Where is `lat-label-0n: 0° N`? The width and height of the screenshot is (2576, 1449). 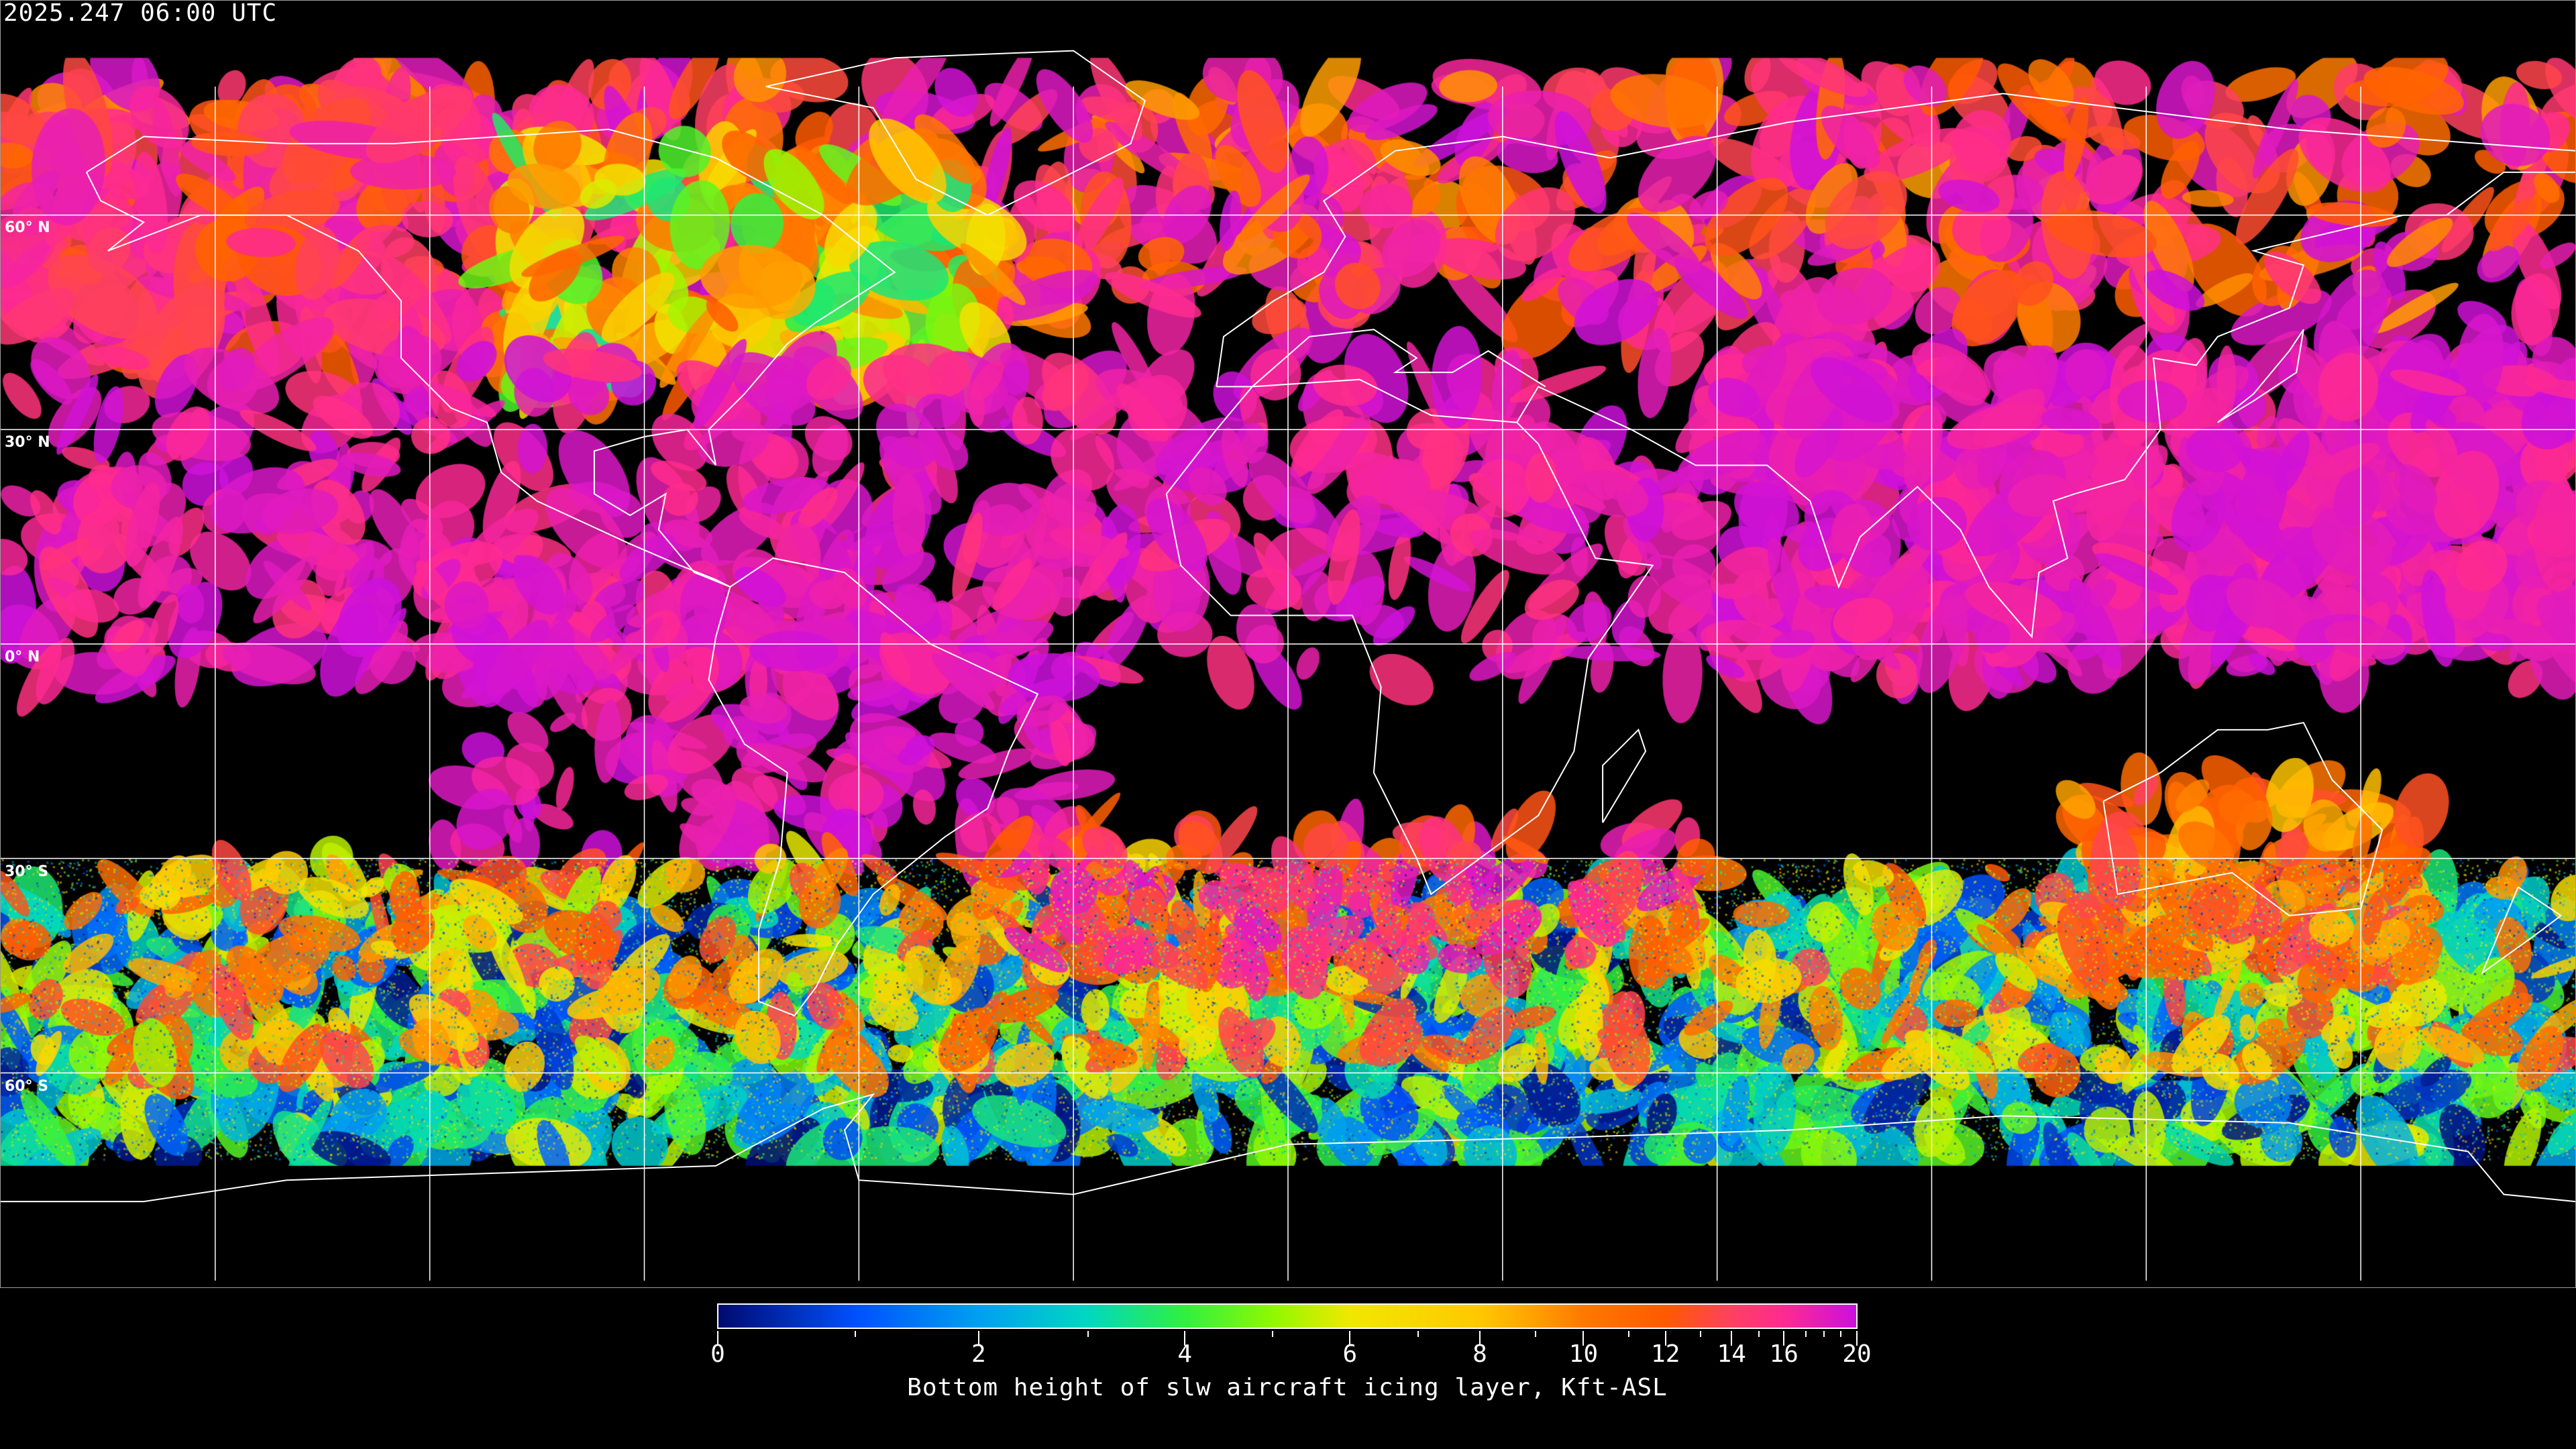
lat-label-0n: 0° N is located at coordinates (22, 657).